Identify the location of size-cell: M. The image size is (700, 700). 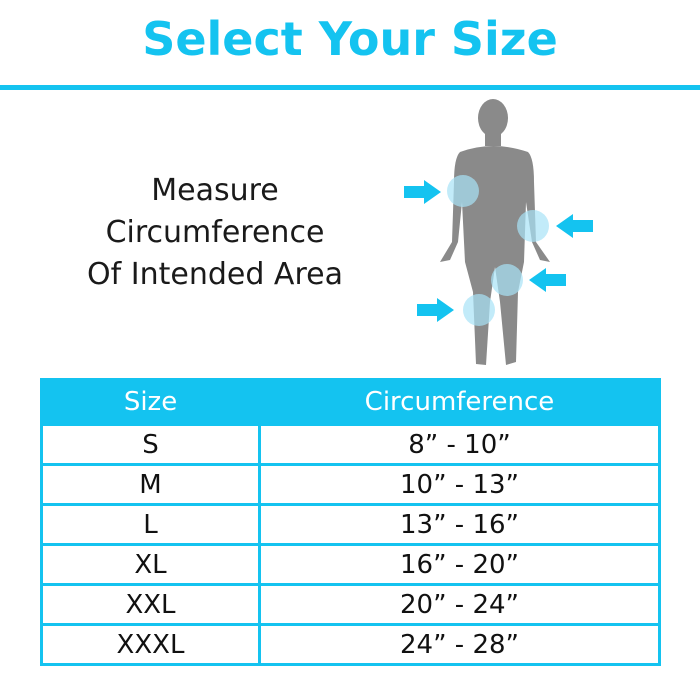
(150, 484).